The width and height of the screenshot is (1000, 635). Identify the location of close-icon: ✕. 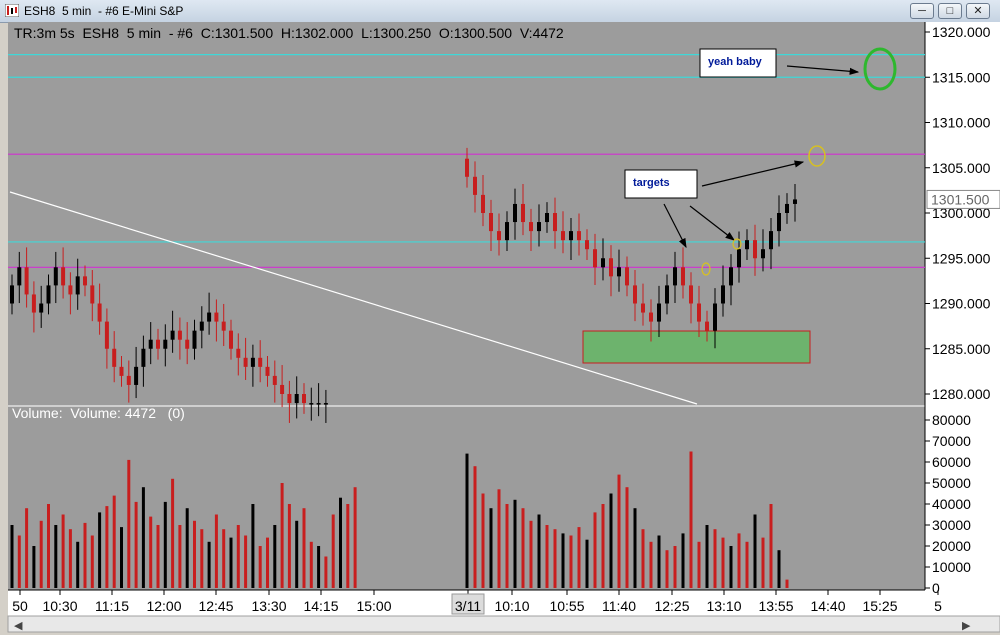
(978, 11).